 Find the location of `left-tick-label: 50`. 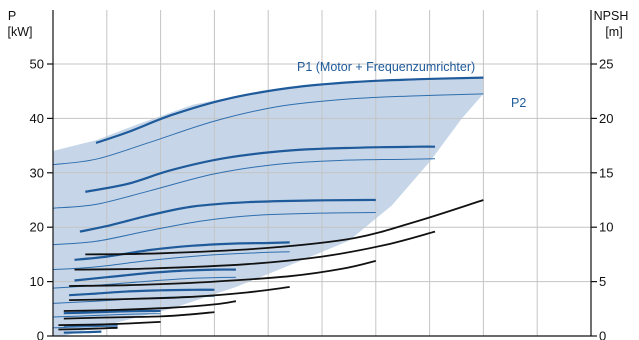

left-tick-label: 50 is located at coordinates (37, 64).